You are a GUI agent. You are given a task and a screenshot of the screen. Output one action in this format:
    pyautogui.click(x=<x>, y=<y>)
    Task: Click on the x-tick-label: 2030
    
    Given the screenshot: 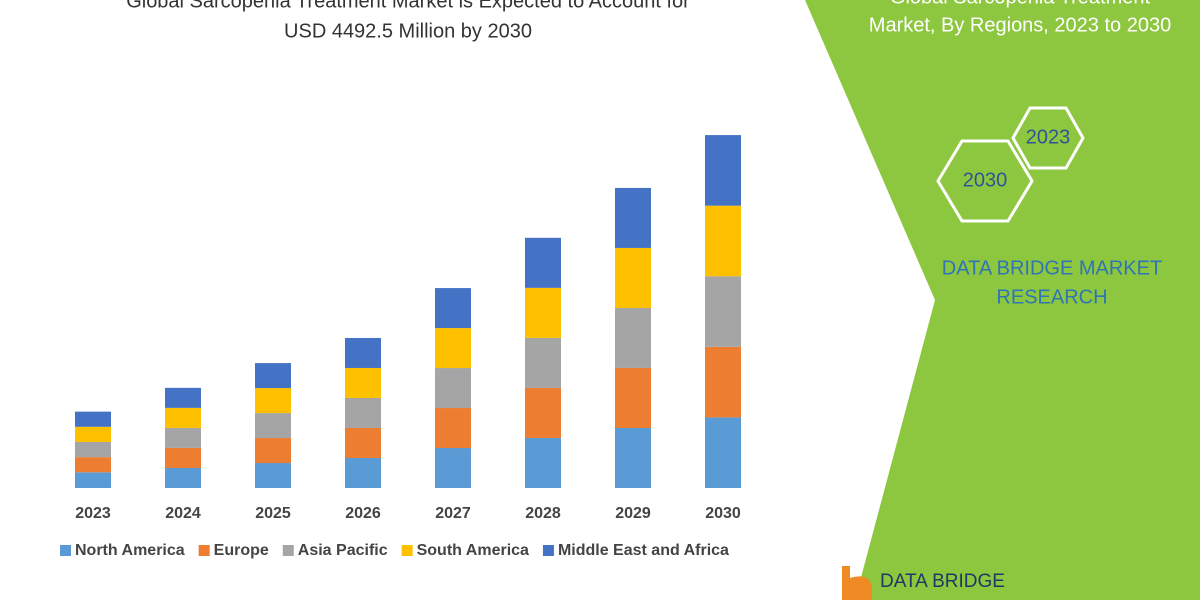 What is the action you would take?
    pyautogui.click(x=723, y=513)
    